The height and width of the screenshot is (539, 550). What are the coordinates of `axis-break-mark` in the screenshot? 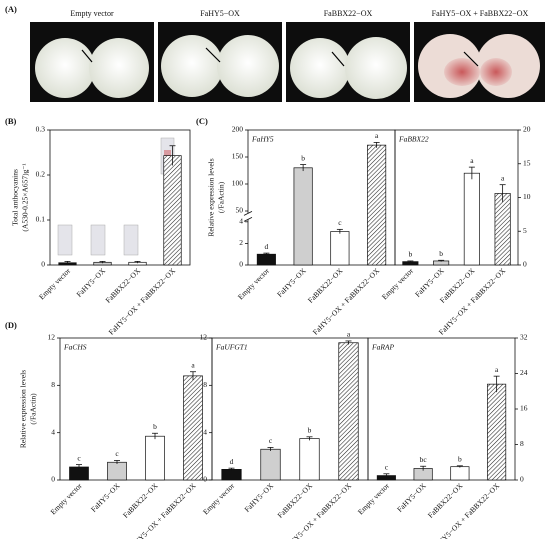 It's located at (248, 219).